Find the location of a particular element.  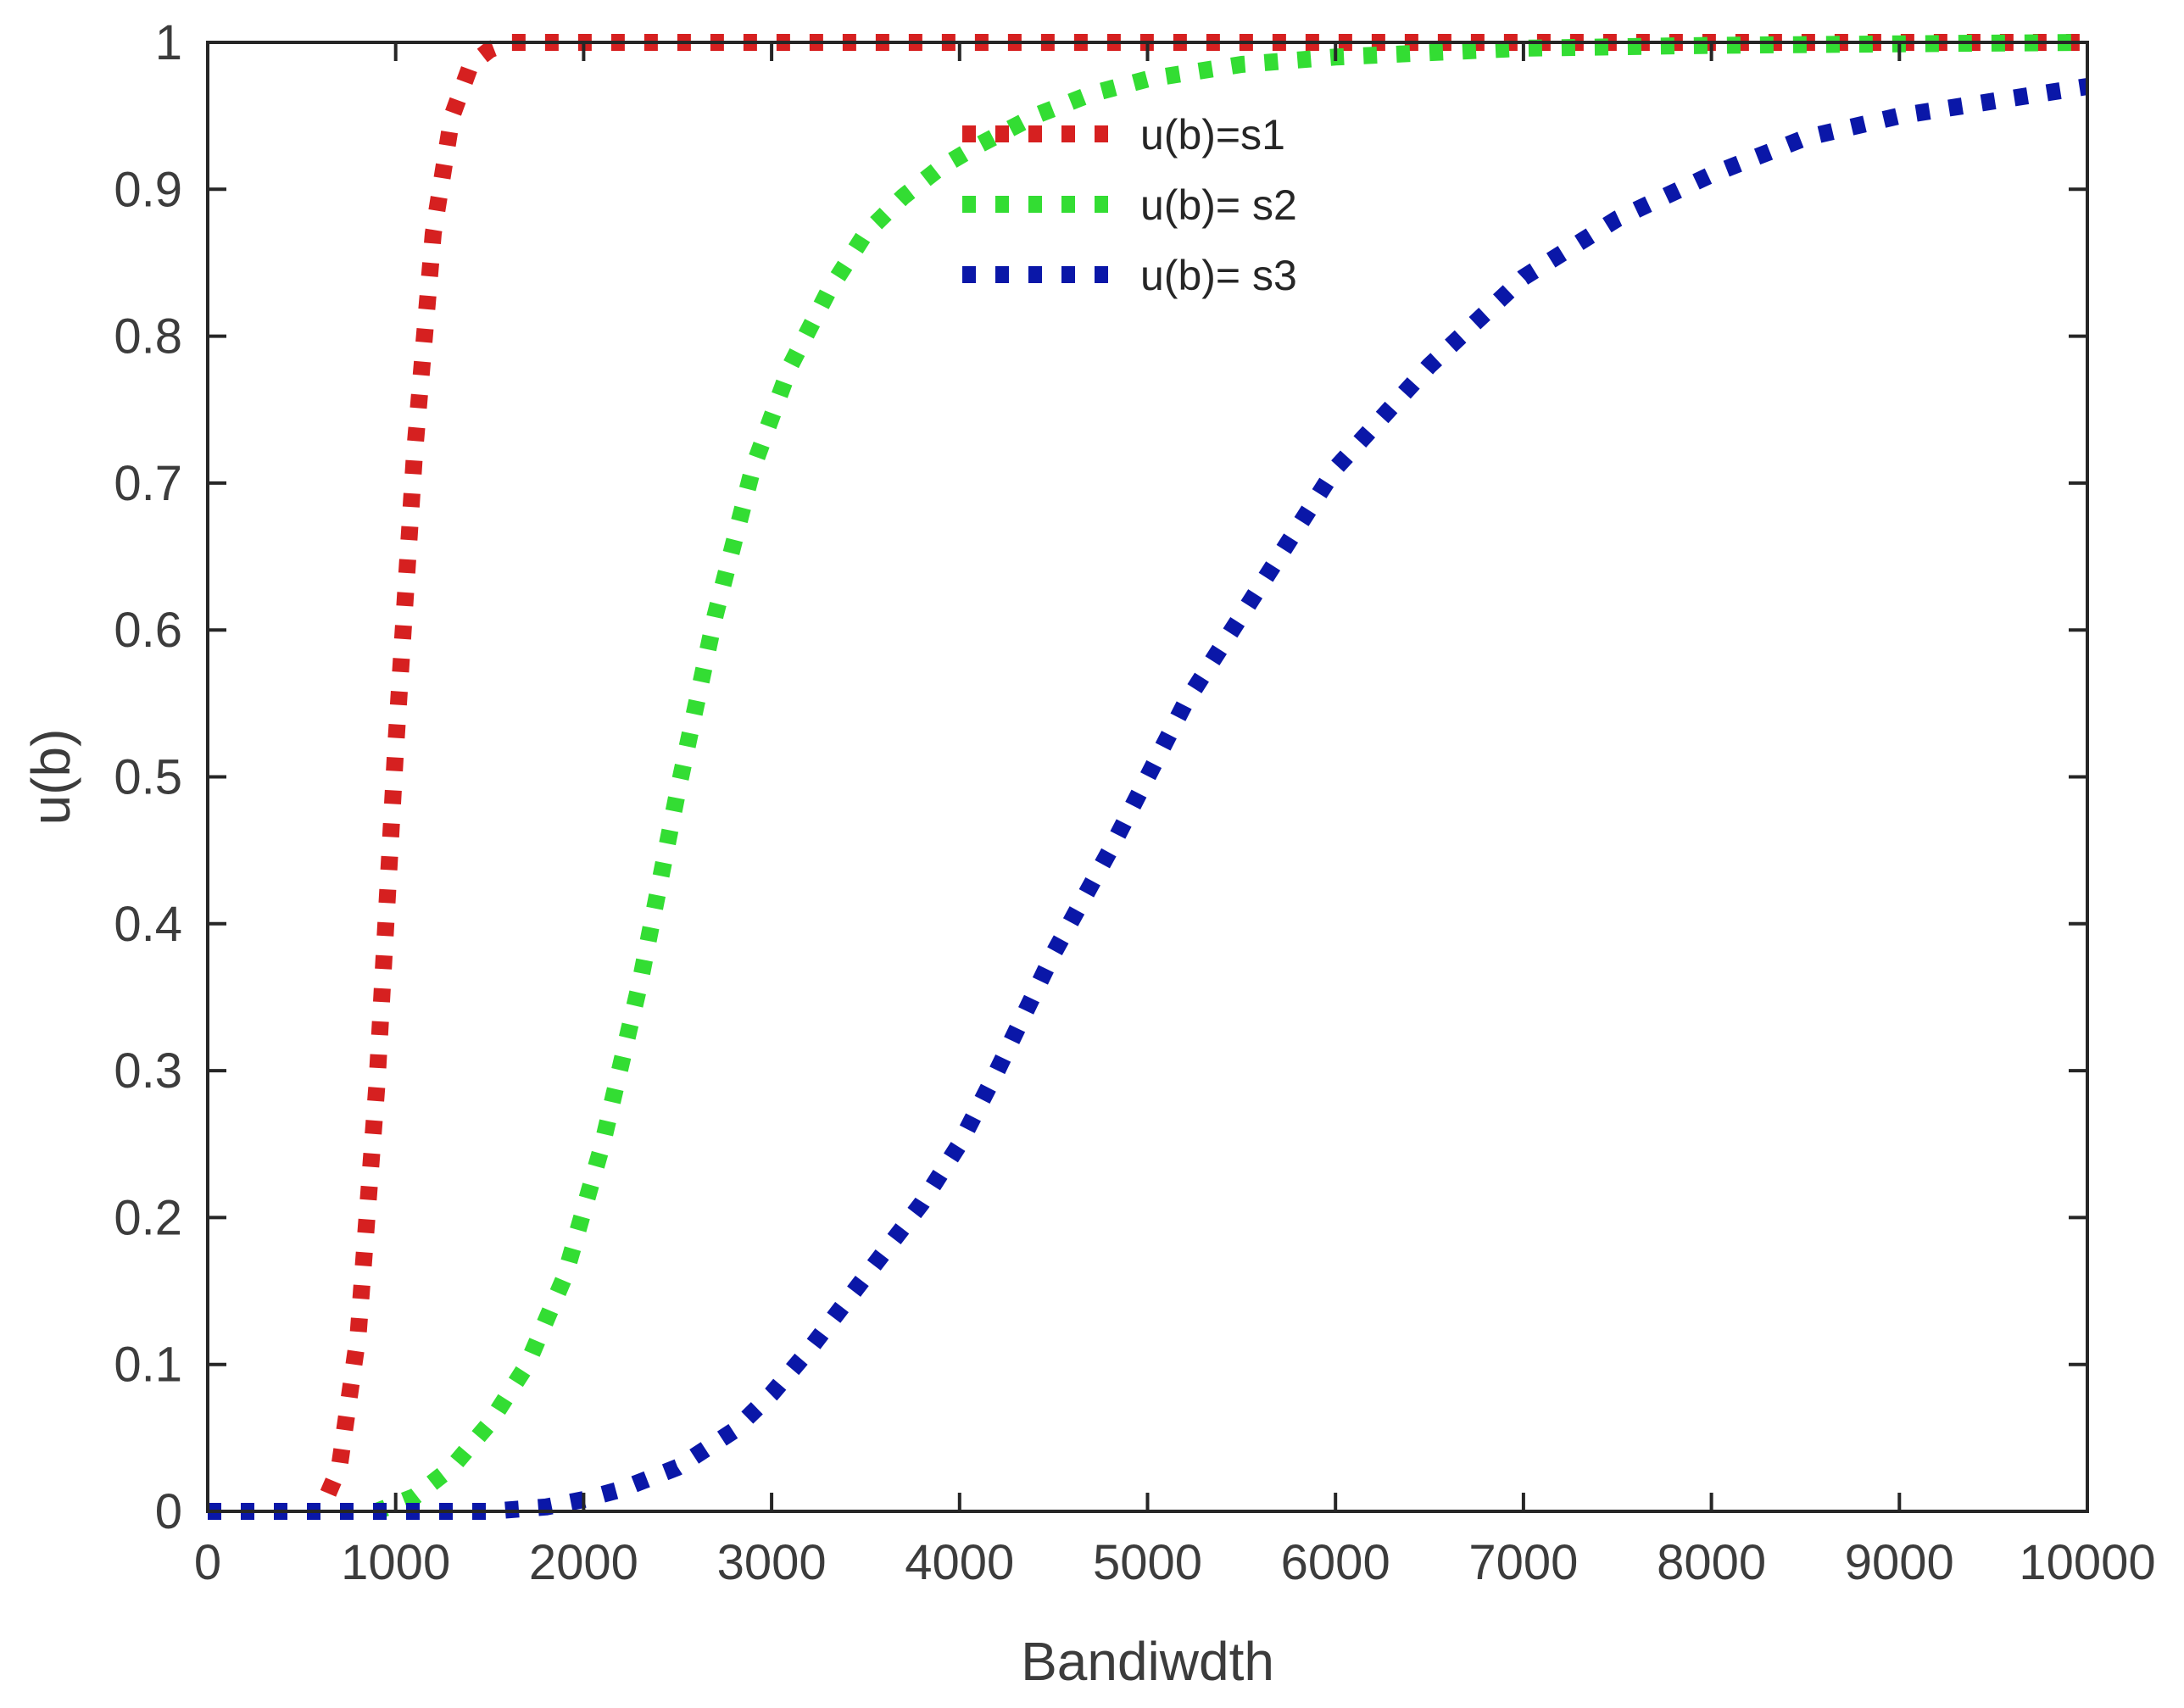

y-tick-label: 0.3 is located at coordinates (148, 1071).